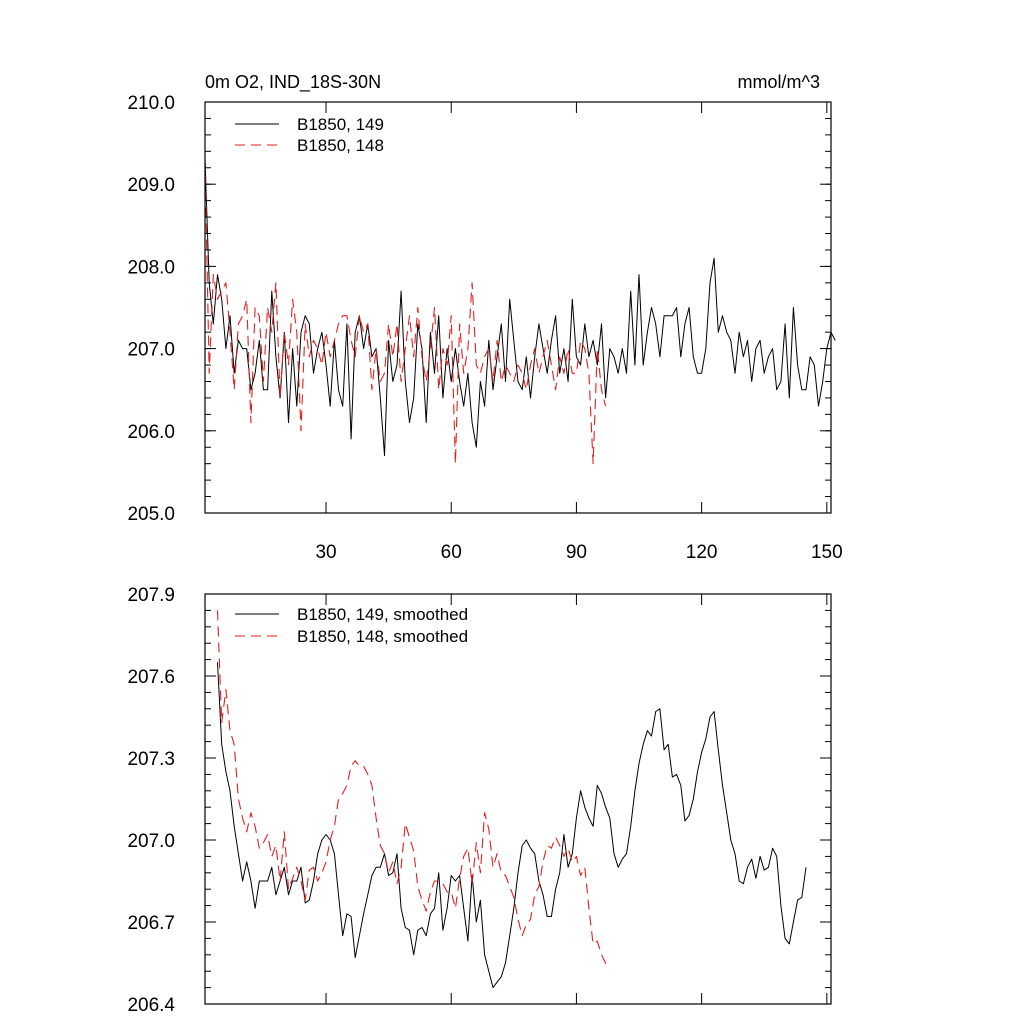 The height and width of the screenshot is (1024, 1024). What do you see at coordinates (151, 1005) in the screenshot?
I see `y-tick-label: 206.4` at bounding box center [151, 1005].